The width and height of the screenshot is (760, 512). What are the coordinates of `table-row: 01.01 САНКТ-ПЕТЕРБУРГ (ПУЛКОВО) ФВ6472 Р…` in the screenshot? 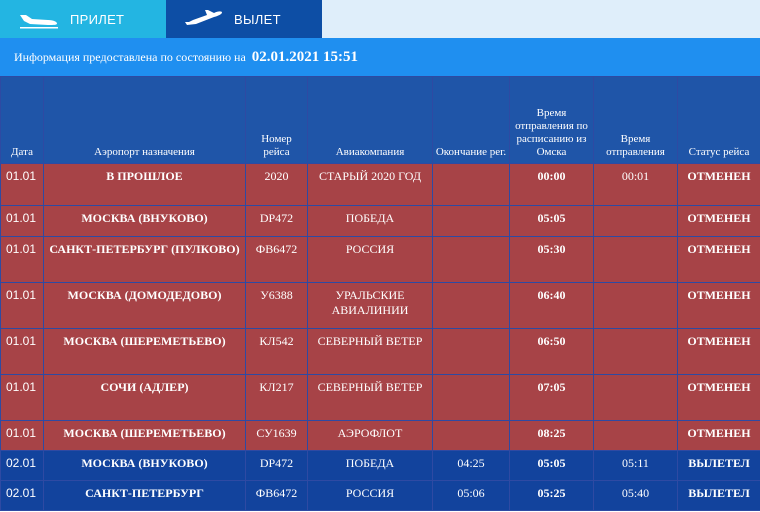 It's located at (380, 259).